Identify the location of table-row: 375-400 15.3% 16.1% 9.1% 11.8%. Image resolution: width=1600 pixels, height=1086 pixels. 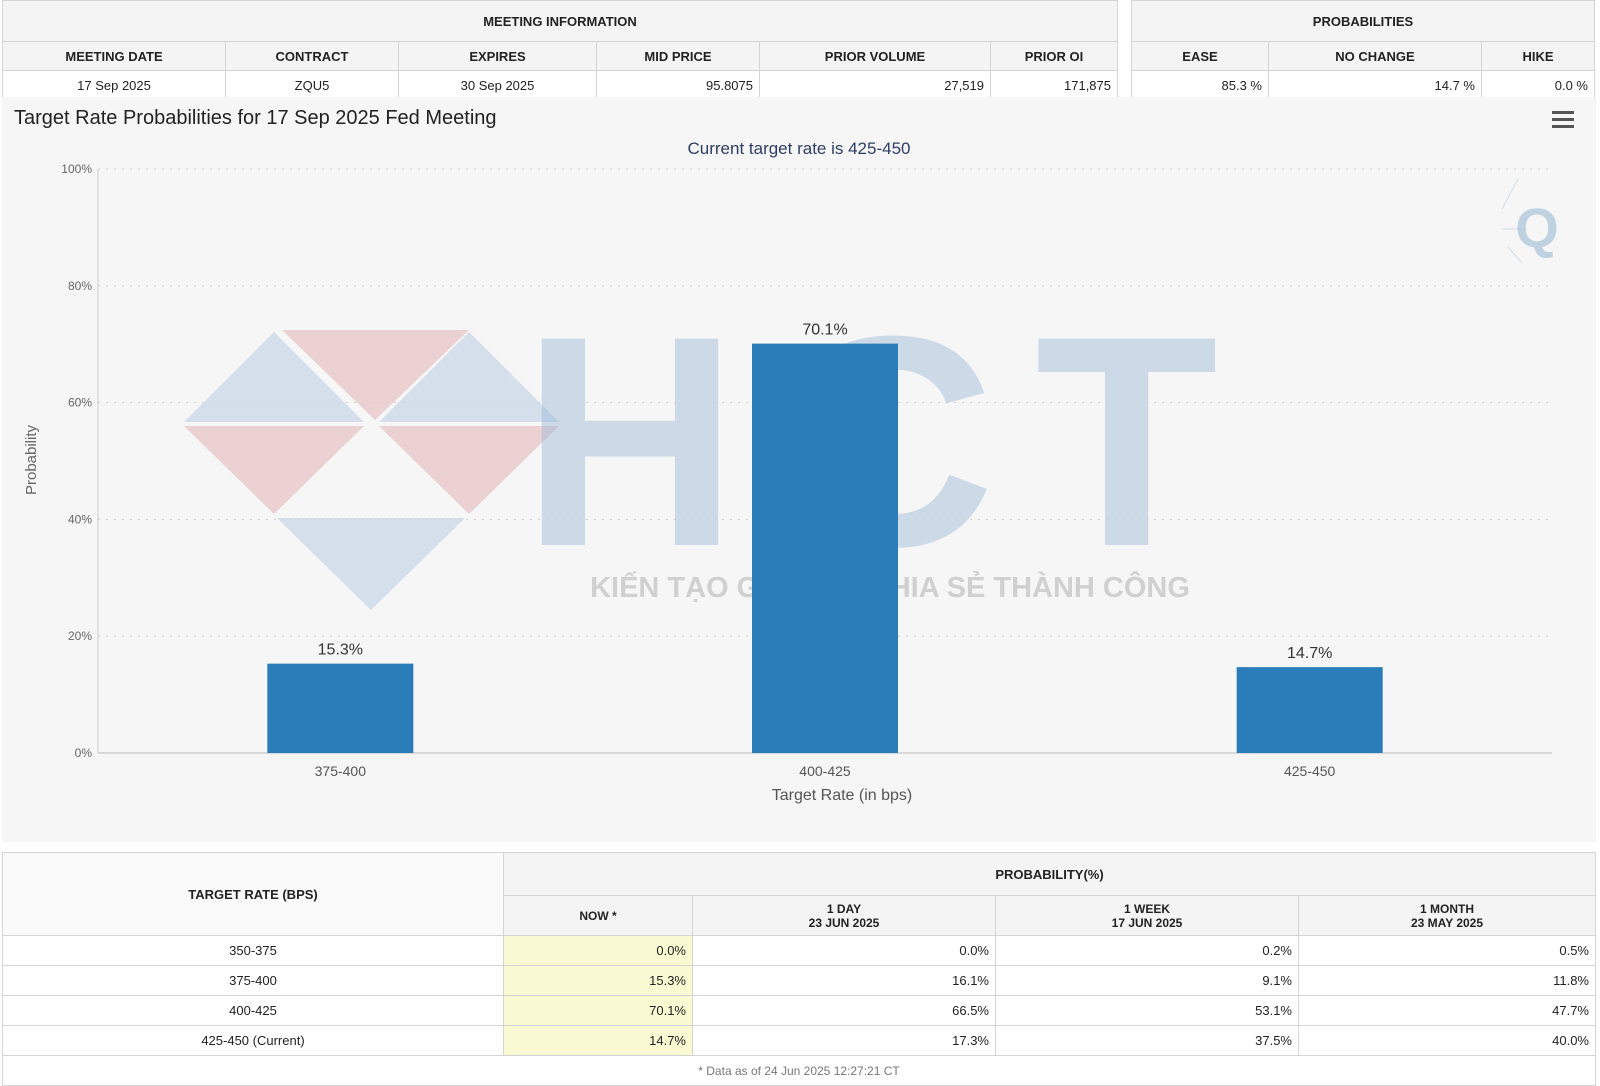
(799, 980).